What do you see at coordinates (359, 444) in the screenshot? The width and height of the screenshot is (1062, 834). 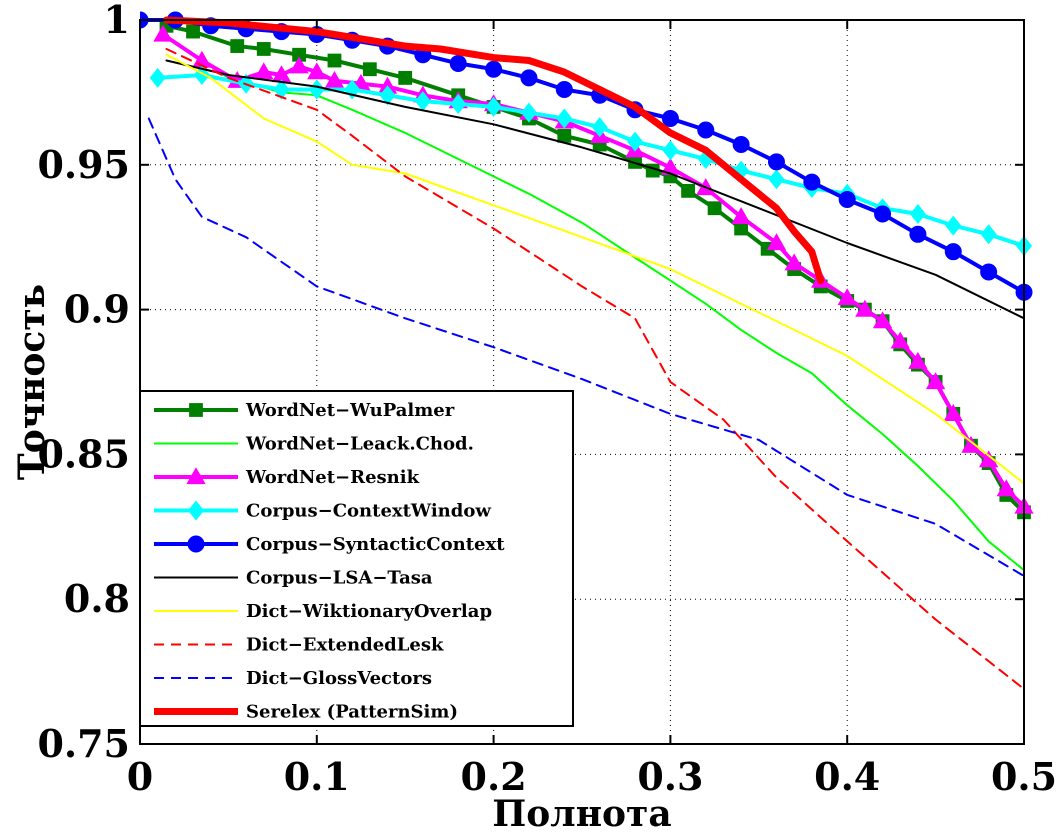 I see `legend-label-wordnet-leack-chod: WordNet−Leack.Chod.` at bounding box center [359, 444].